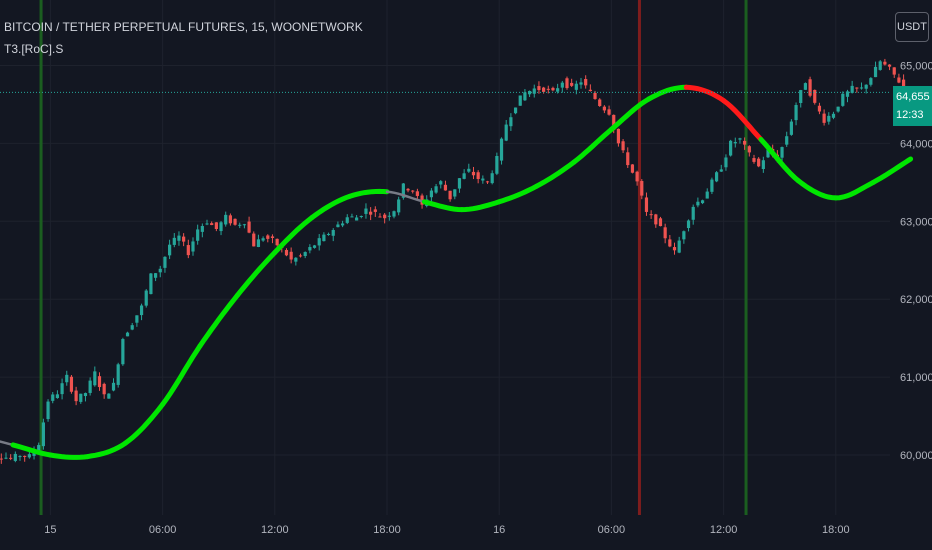  Describe the element at coordinates (50, 530) in the screenshot. I see `x-tick-label: 15` at that location.